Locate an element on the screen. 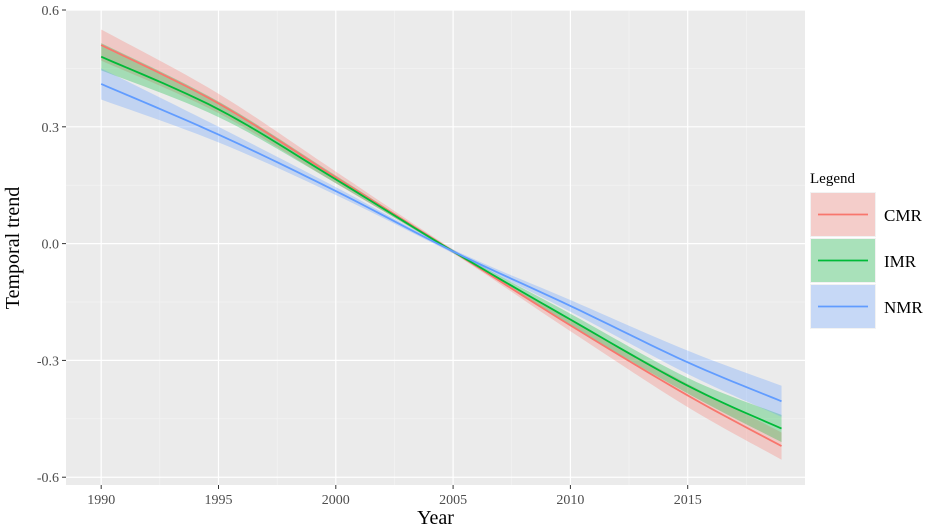 The image size is (935, 528). legend-item-imr: IMR is located at coordinates (863, 260).